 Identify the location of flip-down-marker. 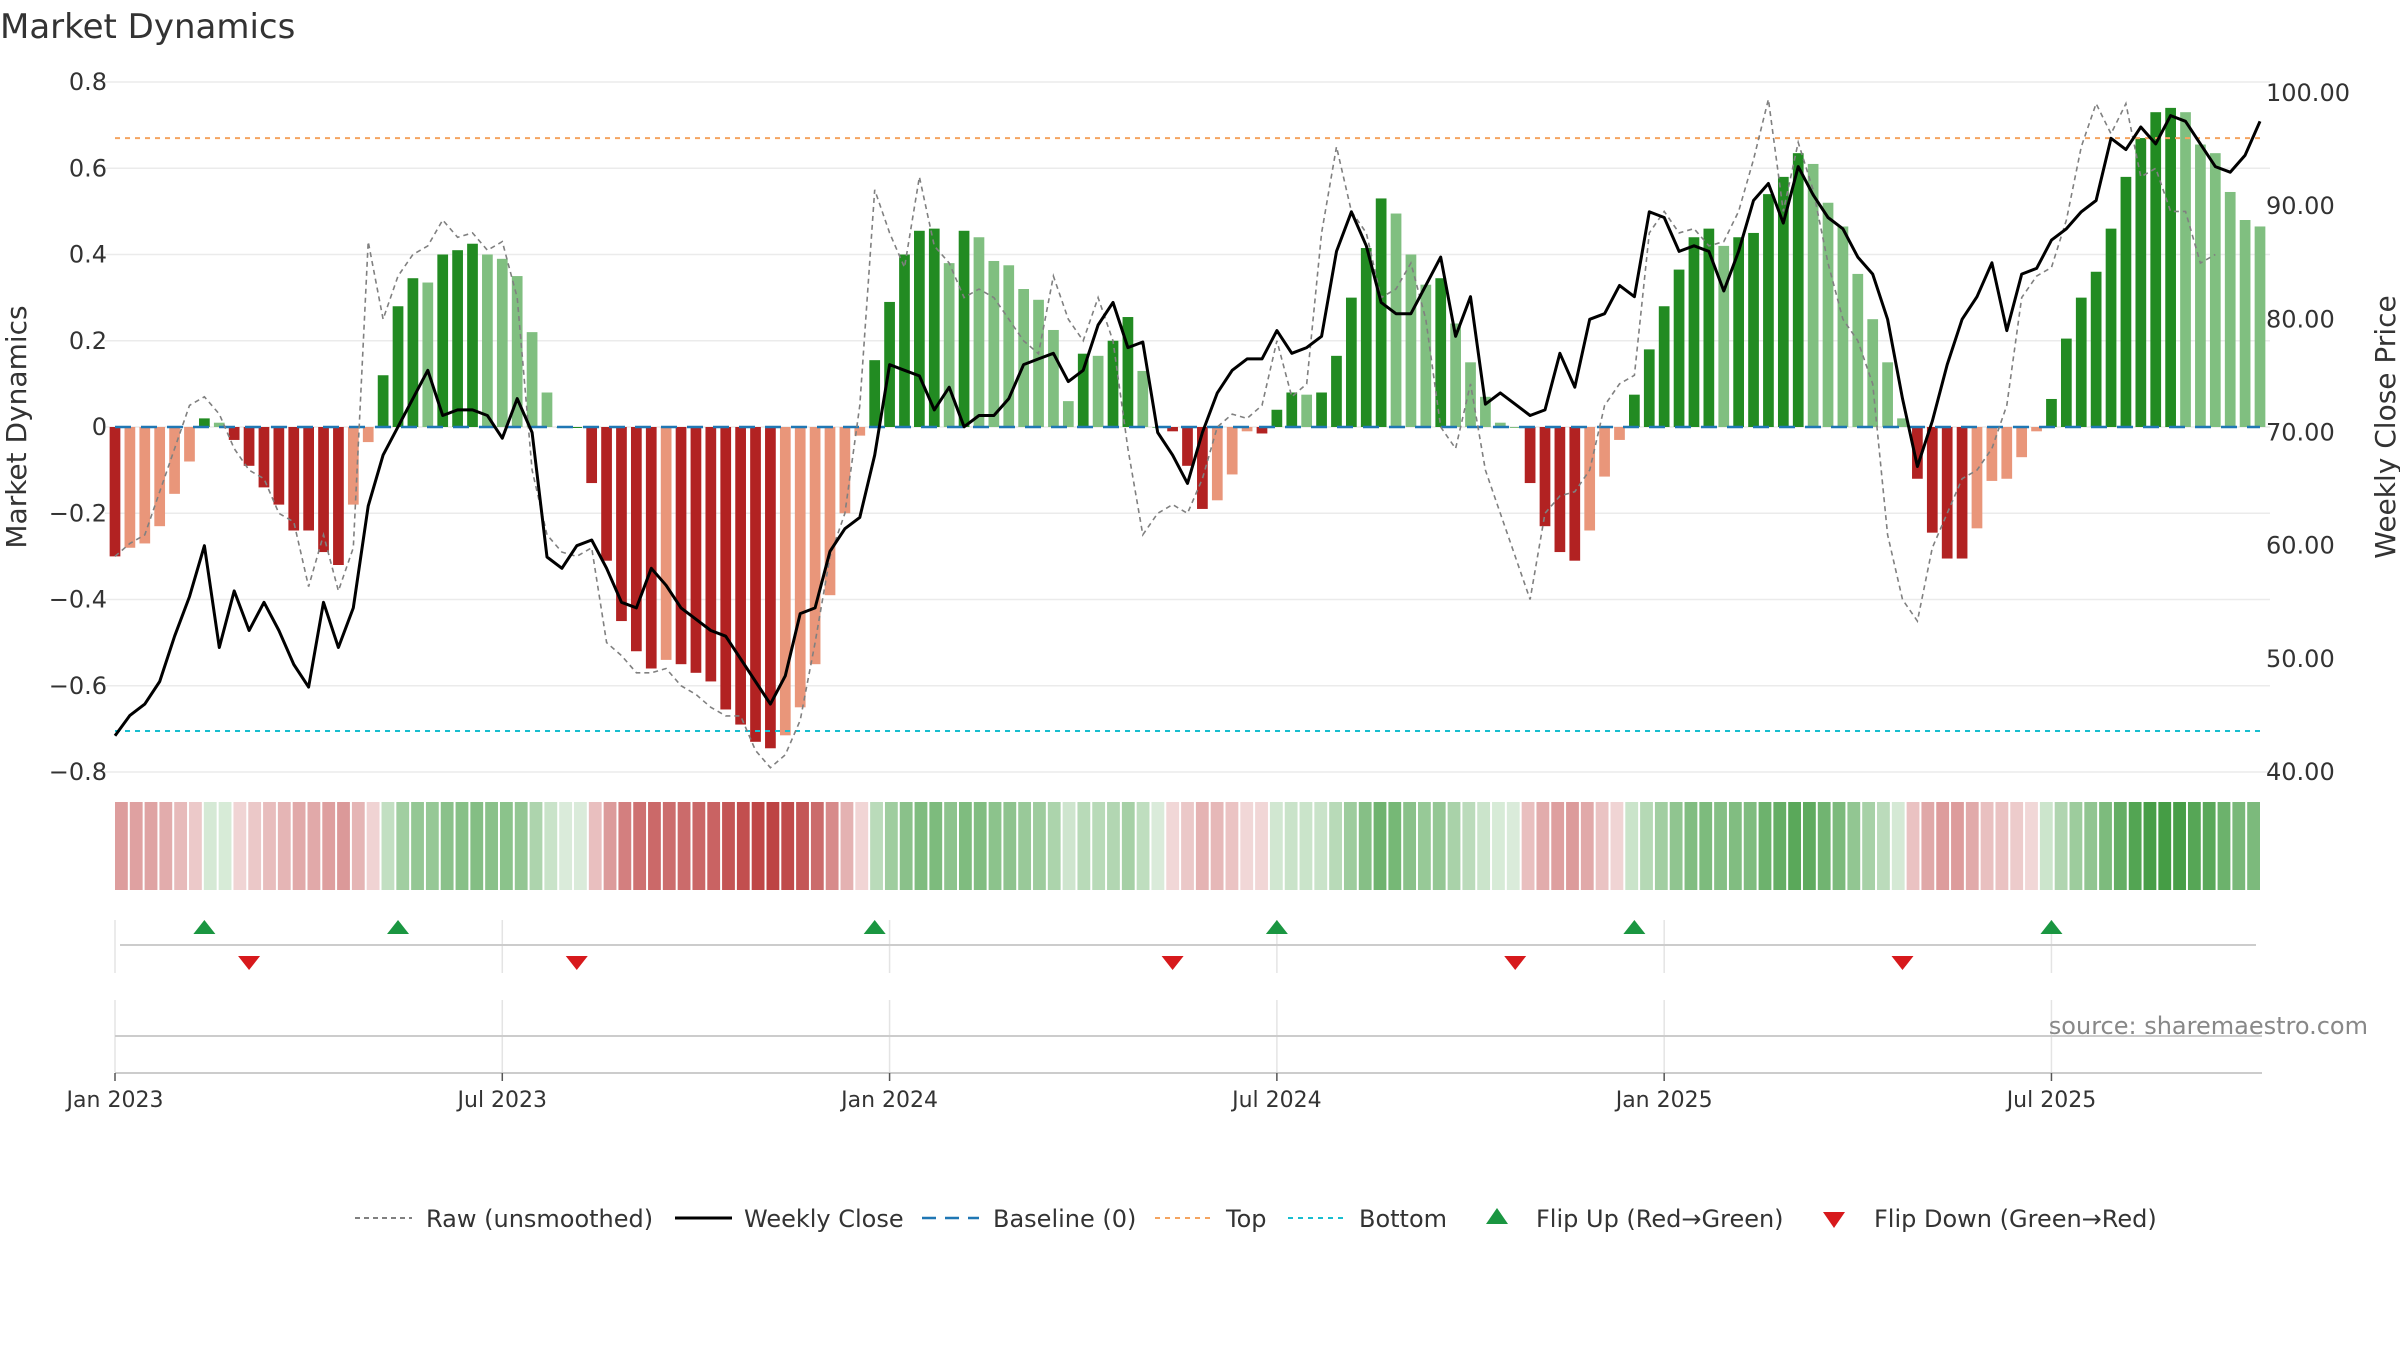
(249, 963).